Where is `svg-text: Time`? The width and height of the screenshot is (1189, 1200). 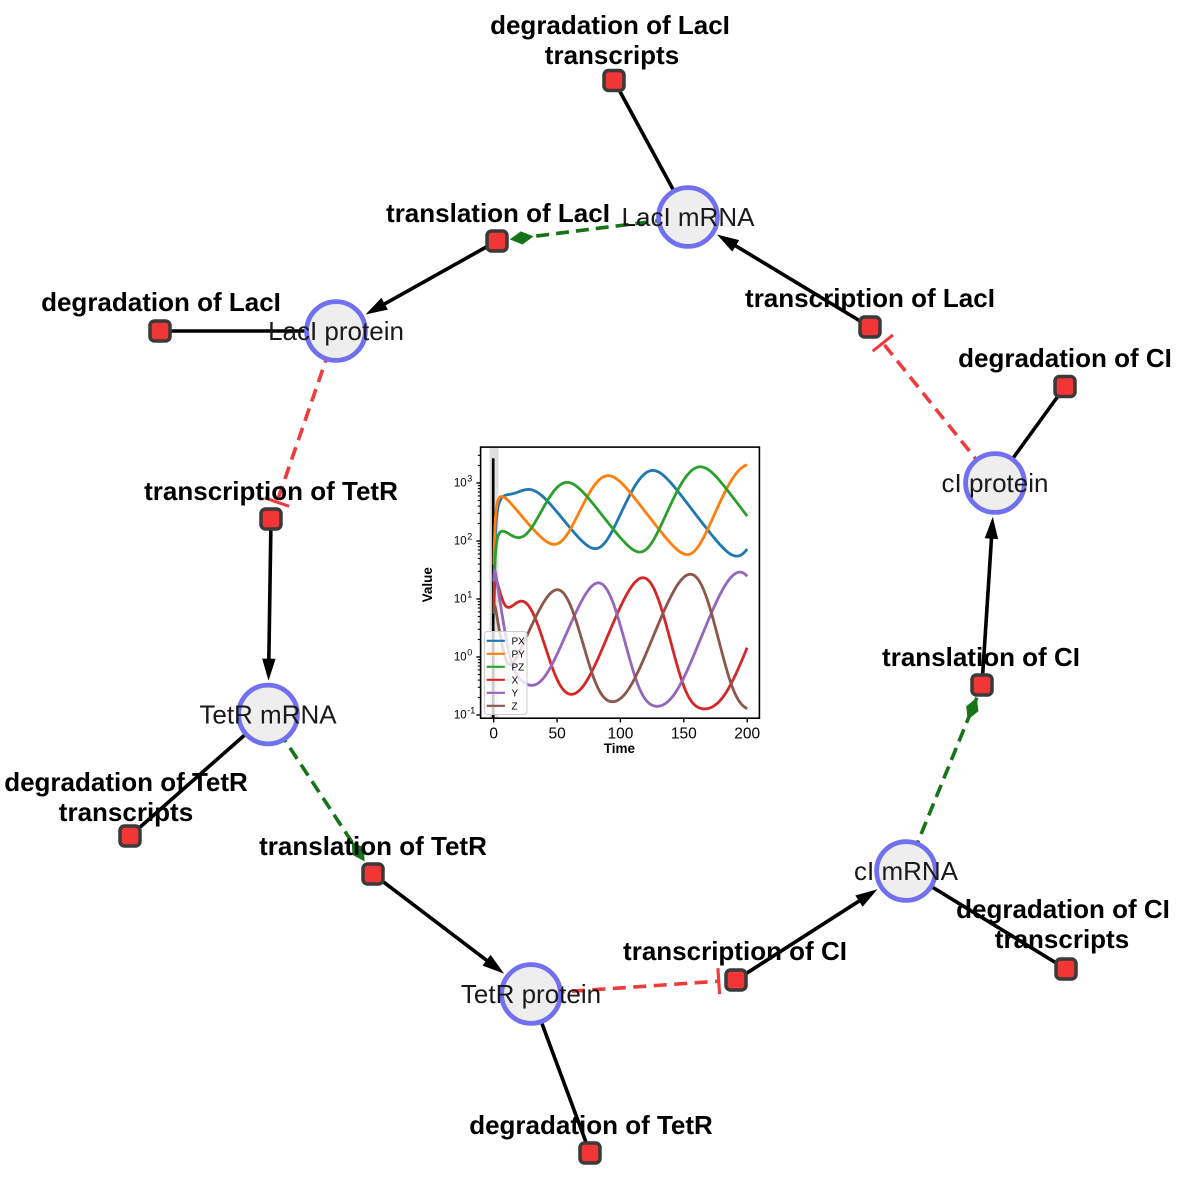 svg-text: Time is located at coordinates (620, 748).